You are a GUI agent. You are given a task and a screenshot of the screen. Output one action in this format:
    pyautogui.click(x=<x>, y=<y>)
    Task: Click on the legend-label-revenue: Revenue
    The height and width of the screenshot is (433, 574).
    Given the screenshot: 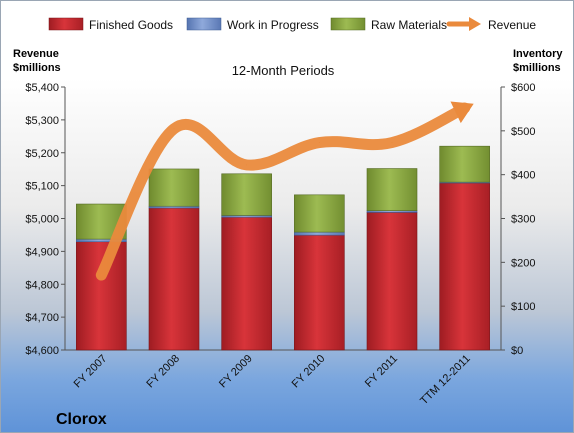 What is the action you would take?
    pyautogui.click(x=512, y=25)
    